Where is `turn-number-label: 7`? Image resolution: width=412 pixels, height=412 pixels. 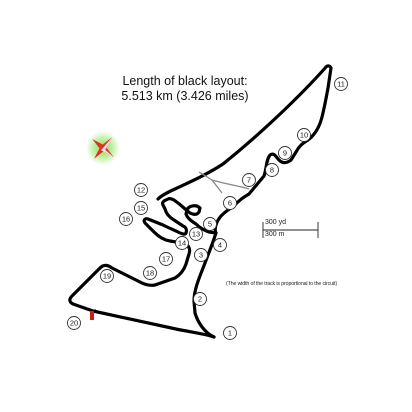 turn-number-label: 7 is located at coordinates (249, 180).